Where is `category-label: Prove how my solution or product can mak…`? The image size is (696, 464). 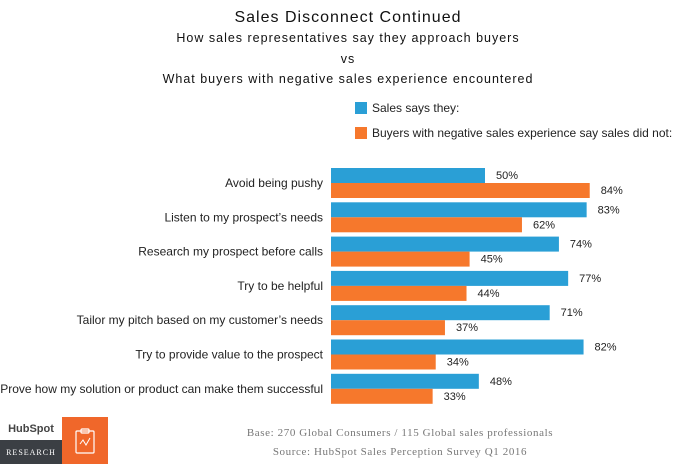
category-label: Prove how my solution or product can mak… is located at coordinates (161, 389).